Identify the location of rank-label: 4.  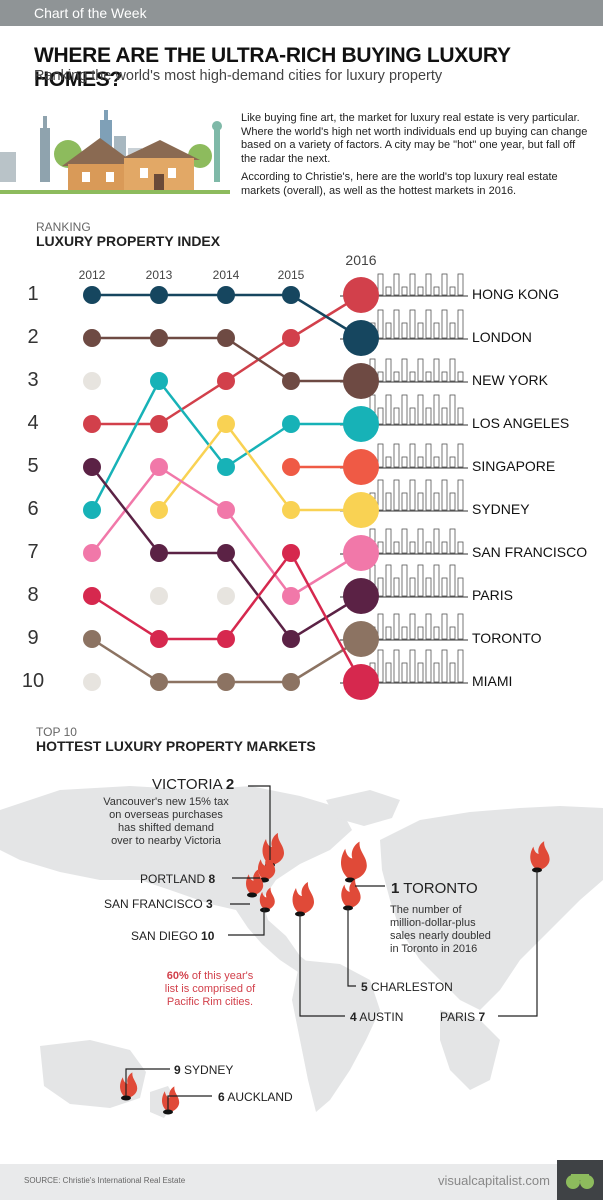
(33, 423).